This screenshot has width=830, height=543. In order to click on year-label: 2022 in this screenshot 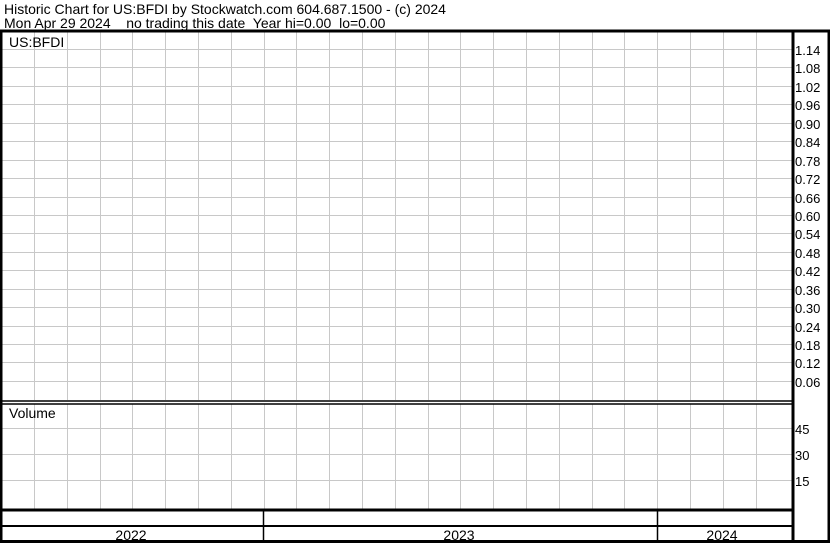, I will do `click(131, 535)`.